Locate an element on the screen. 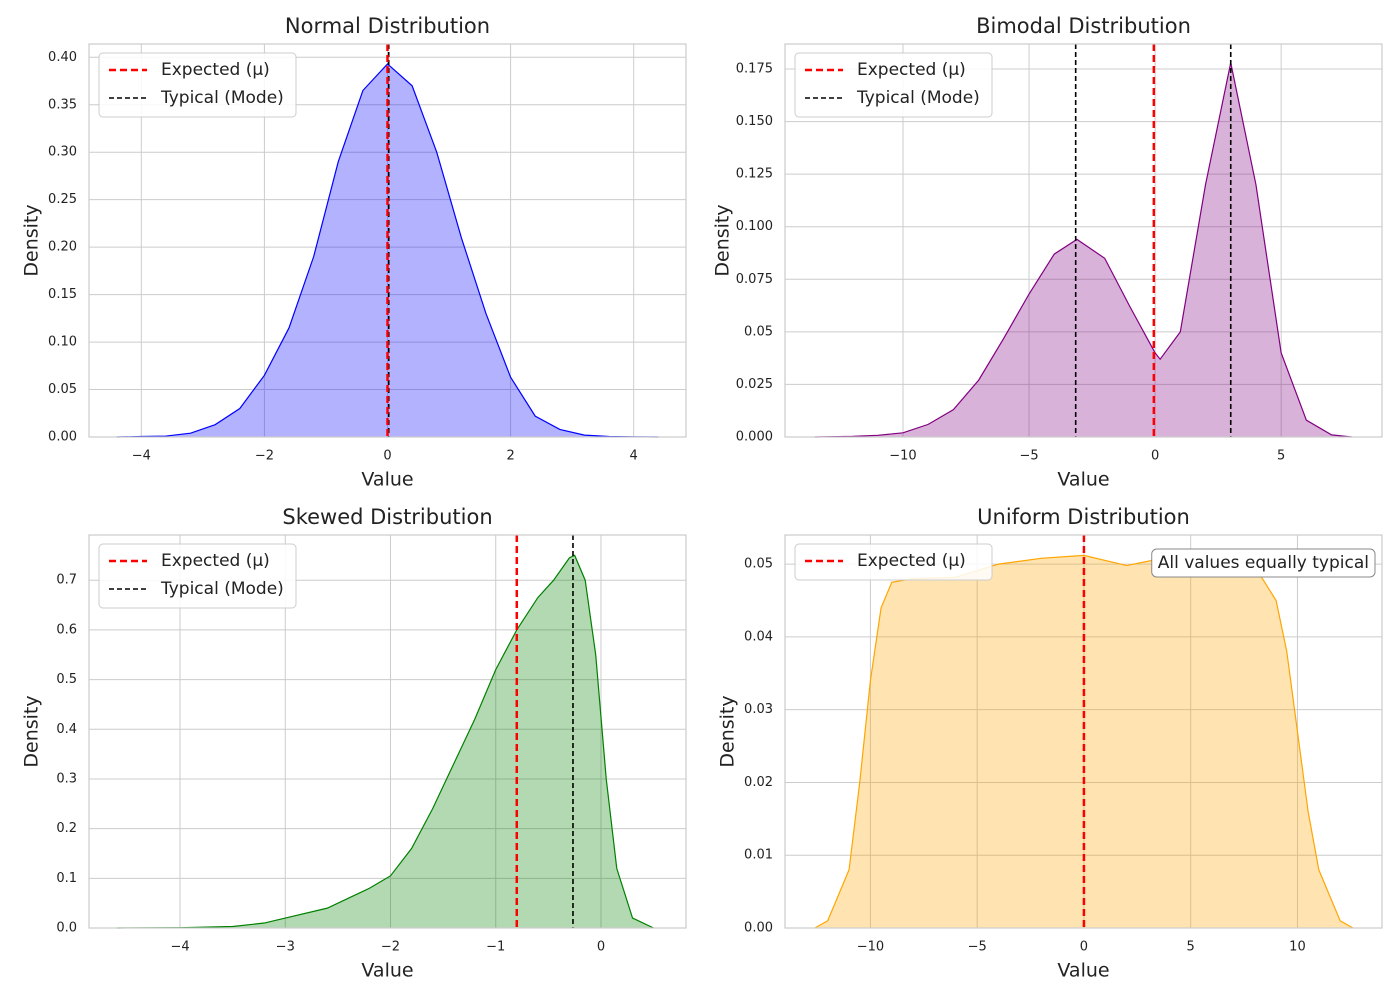 The width and height of the screenshot is (1400, 1004). y-tick-label: 0.10 is located at coordinates (62, 342).